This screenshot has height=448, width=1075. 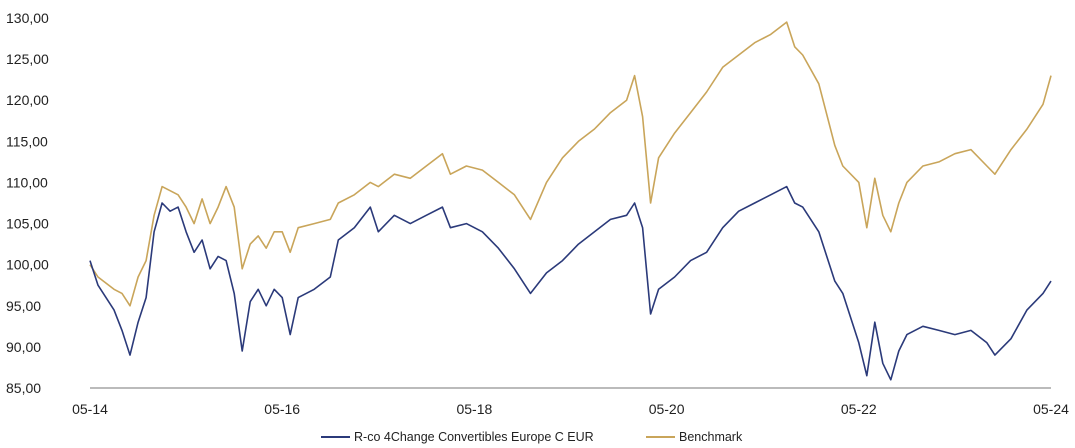 I want to click on y-tick-label: 95,00, so click(x=23, y=306).